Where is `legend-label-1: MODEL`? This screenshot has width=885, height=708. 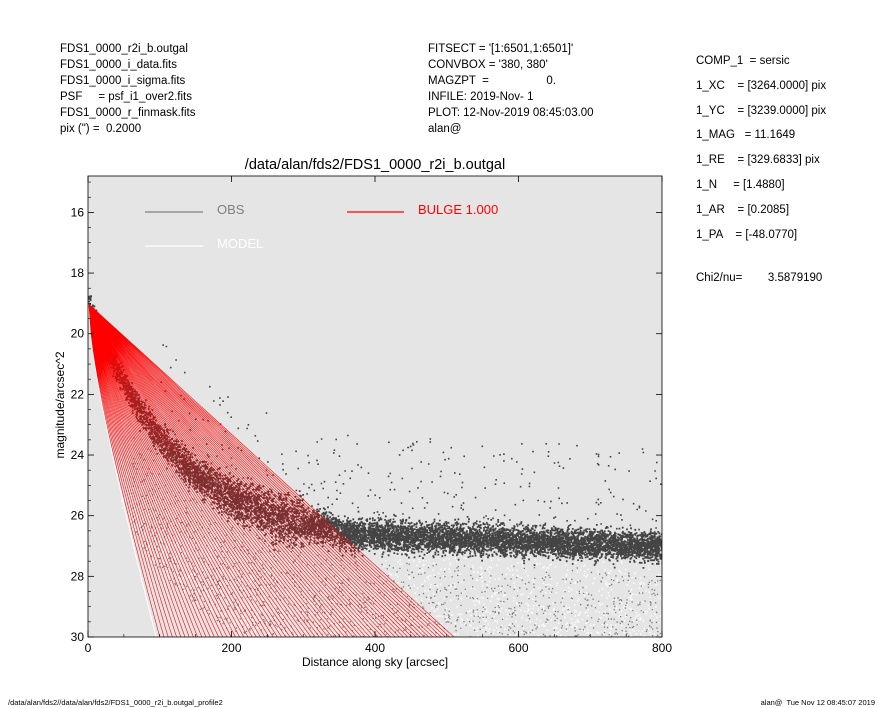
legend-label-1: MODEL is located at coordinates (240, 243).